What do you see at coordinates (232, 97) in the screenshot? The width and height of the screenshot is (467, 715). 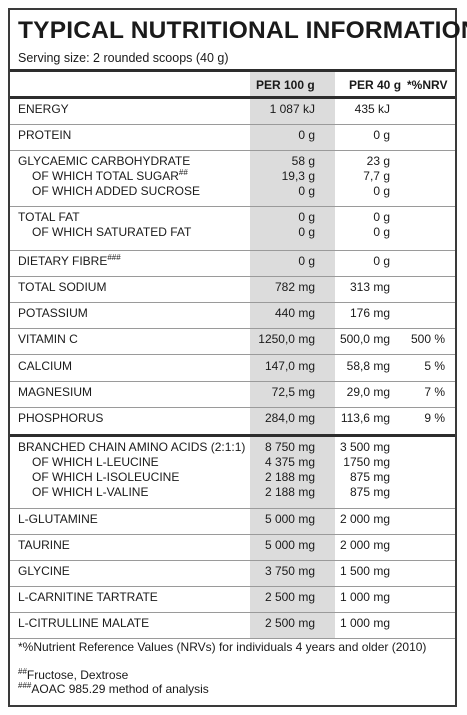 I see `column-header-rule` at bounding box center [232, 97].